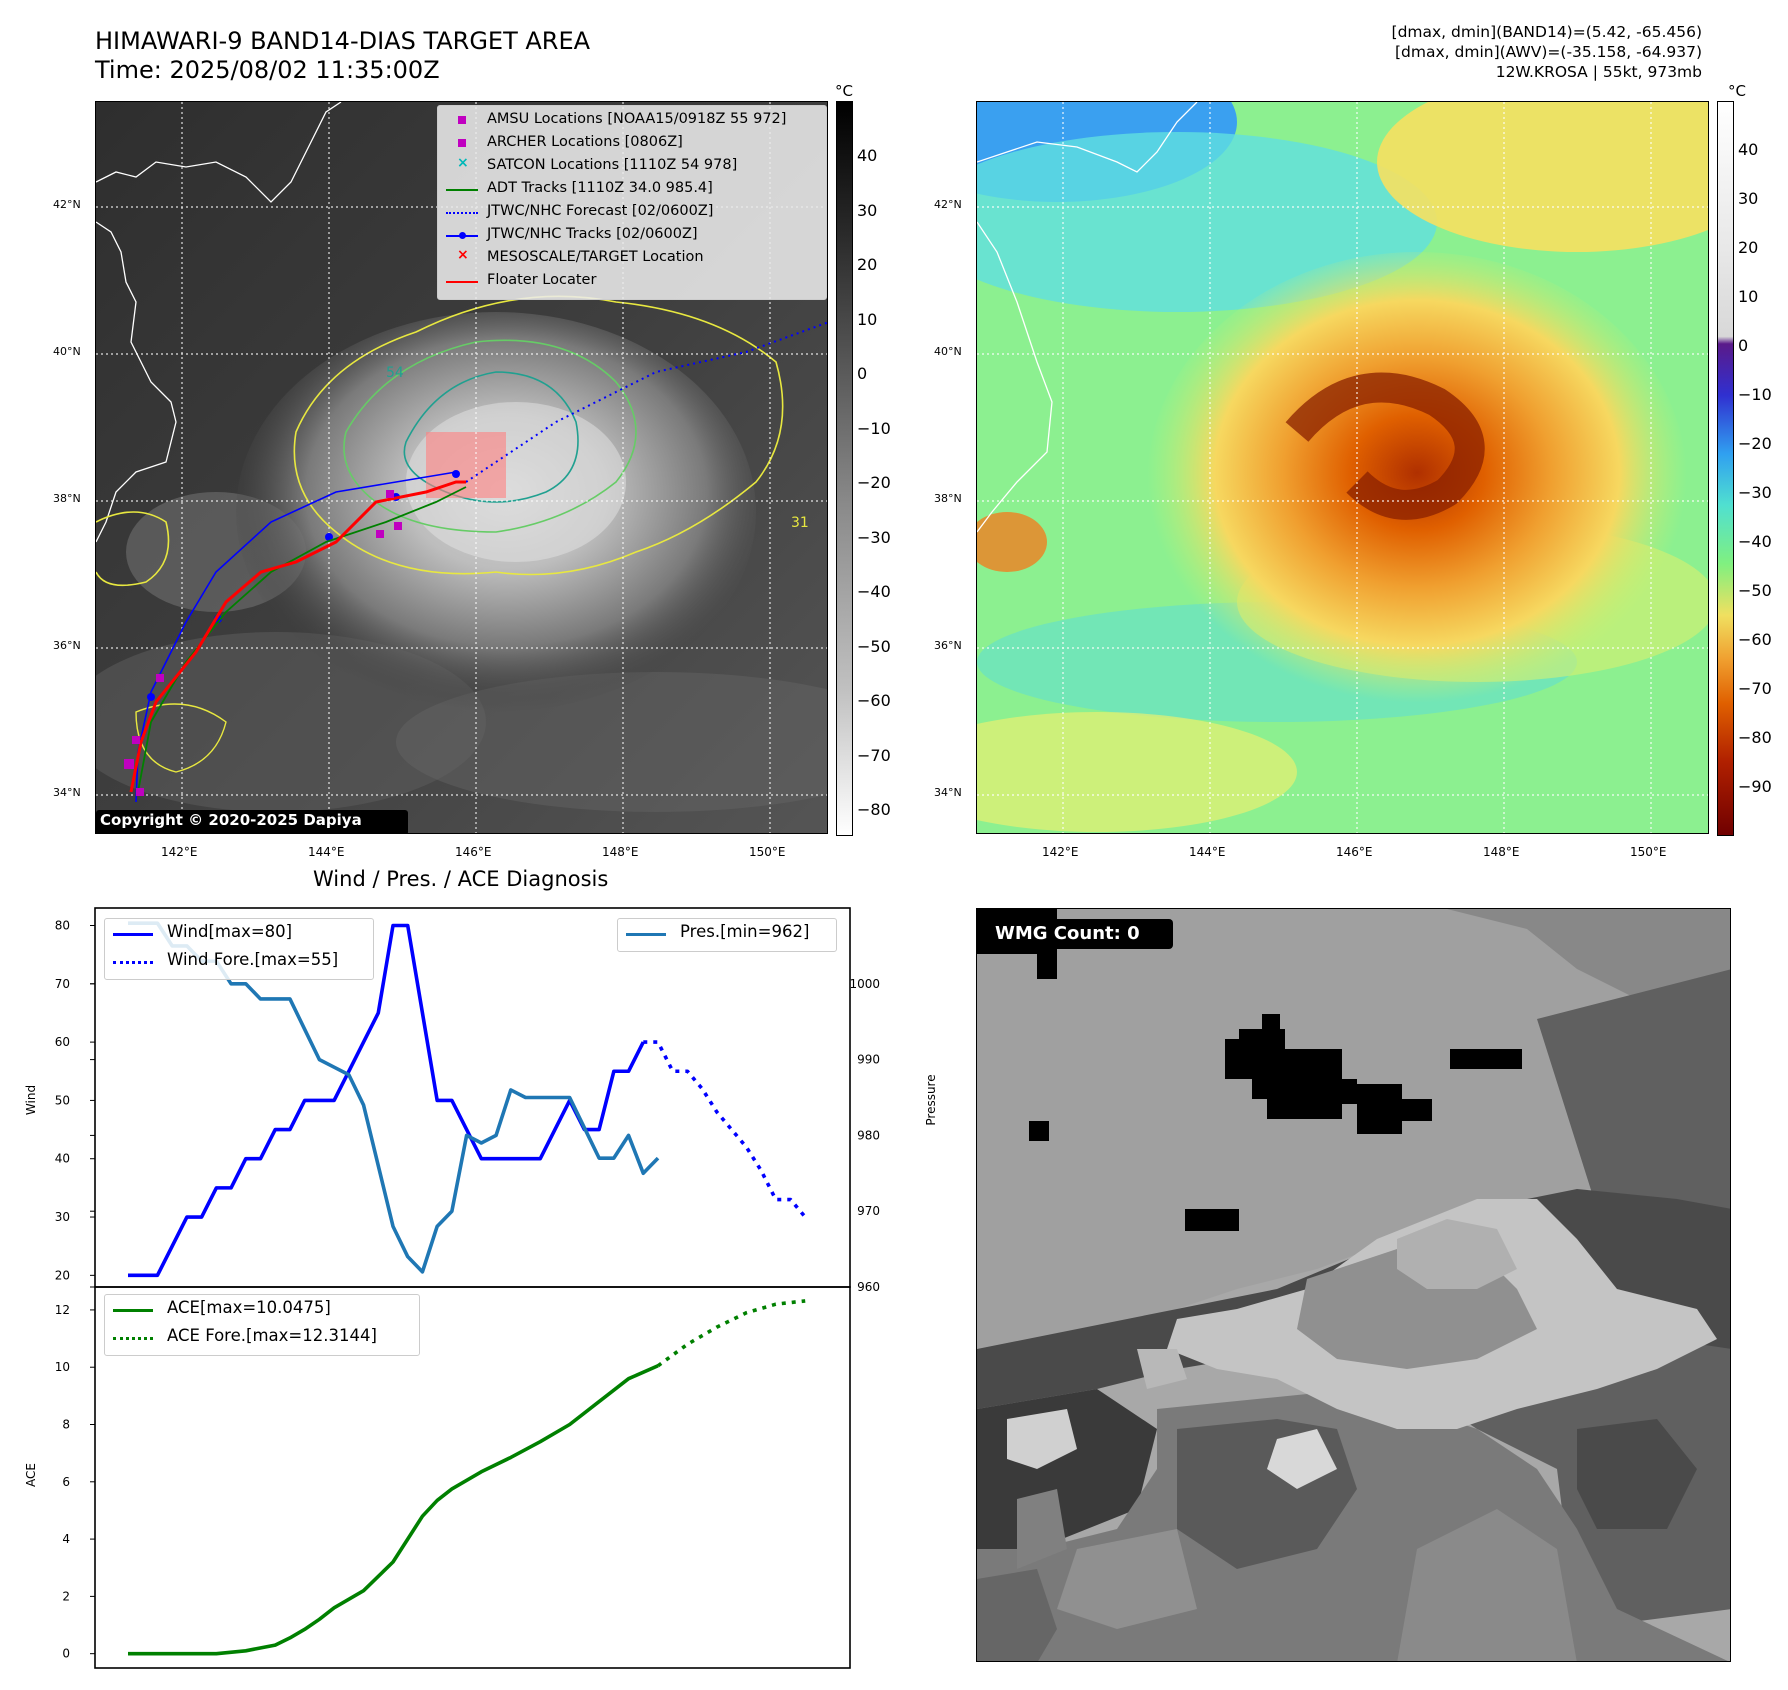 The image size is (1788, 1690). Describe the element at coordinates (1748, 149) in the screenshot. I see `colorbar-color-tick-label: 40` at that location.